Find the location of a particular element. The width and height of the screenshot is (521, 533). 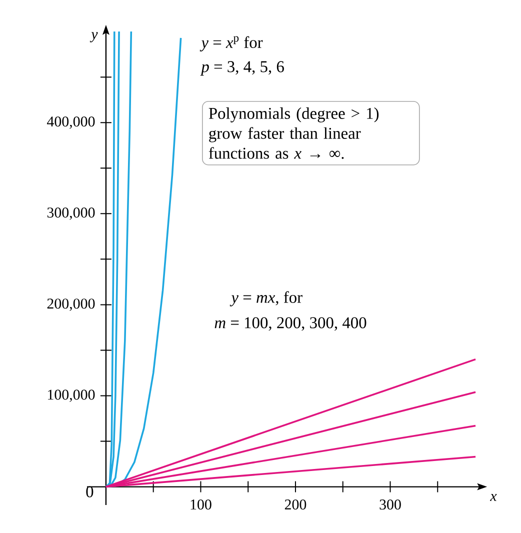

x-axis-title: x is located at coordinates (493, 497).